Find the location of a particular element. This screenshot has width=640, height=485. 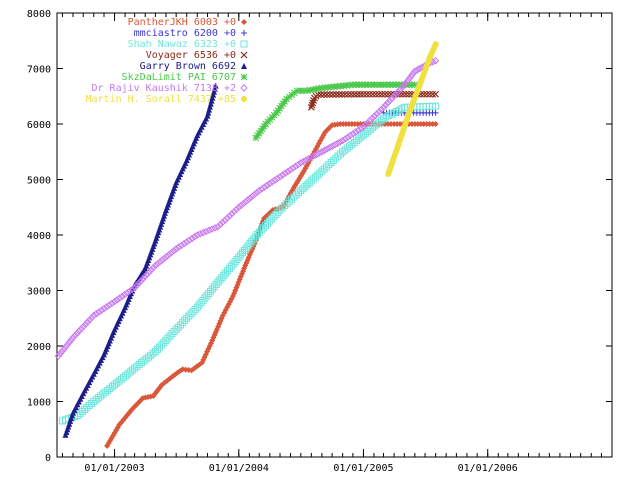

legend-marker is located at coordinates (244, 99).